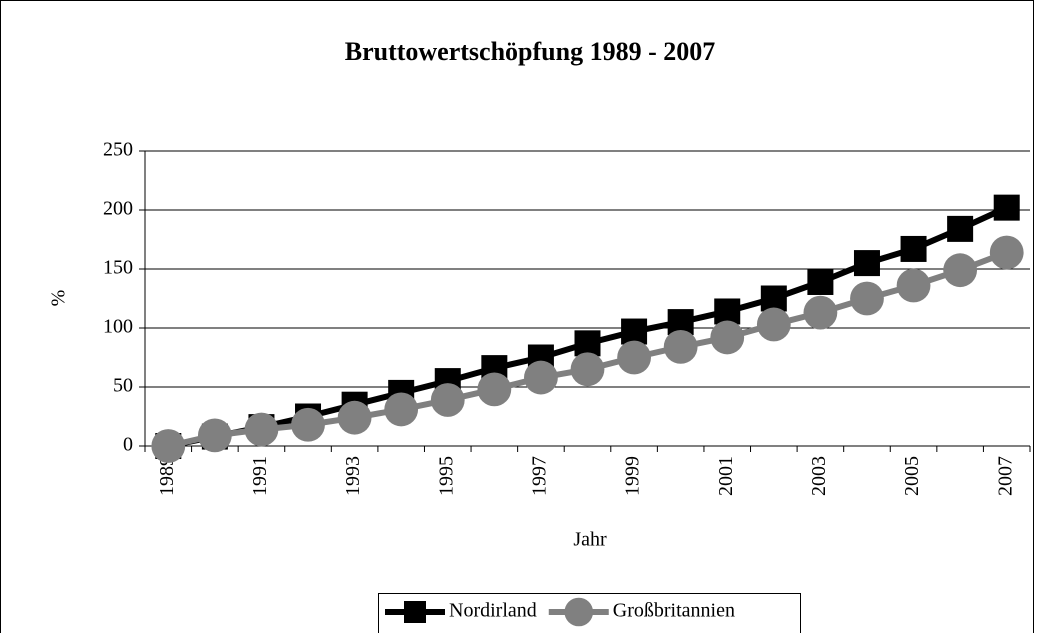 This screenshot has width=1041, height=633. I want to click on x-axis-title: Jahr, so click(590, 540).